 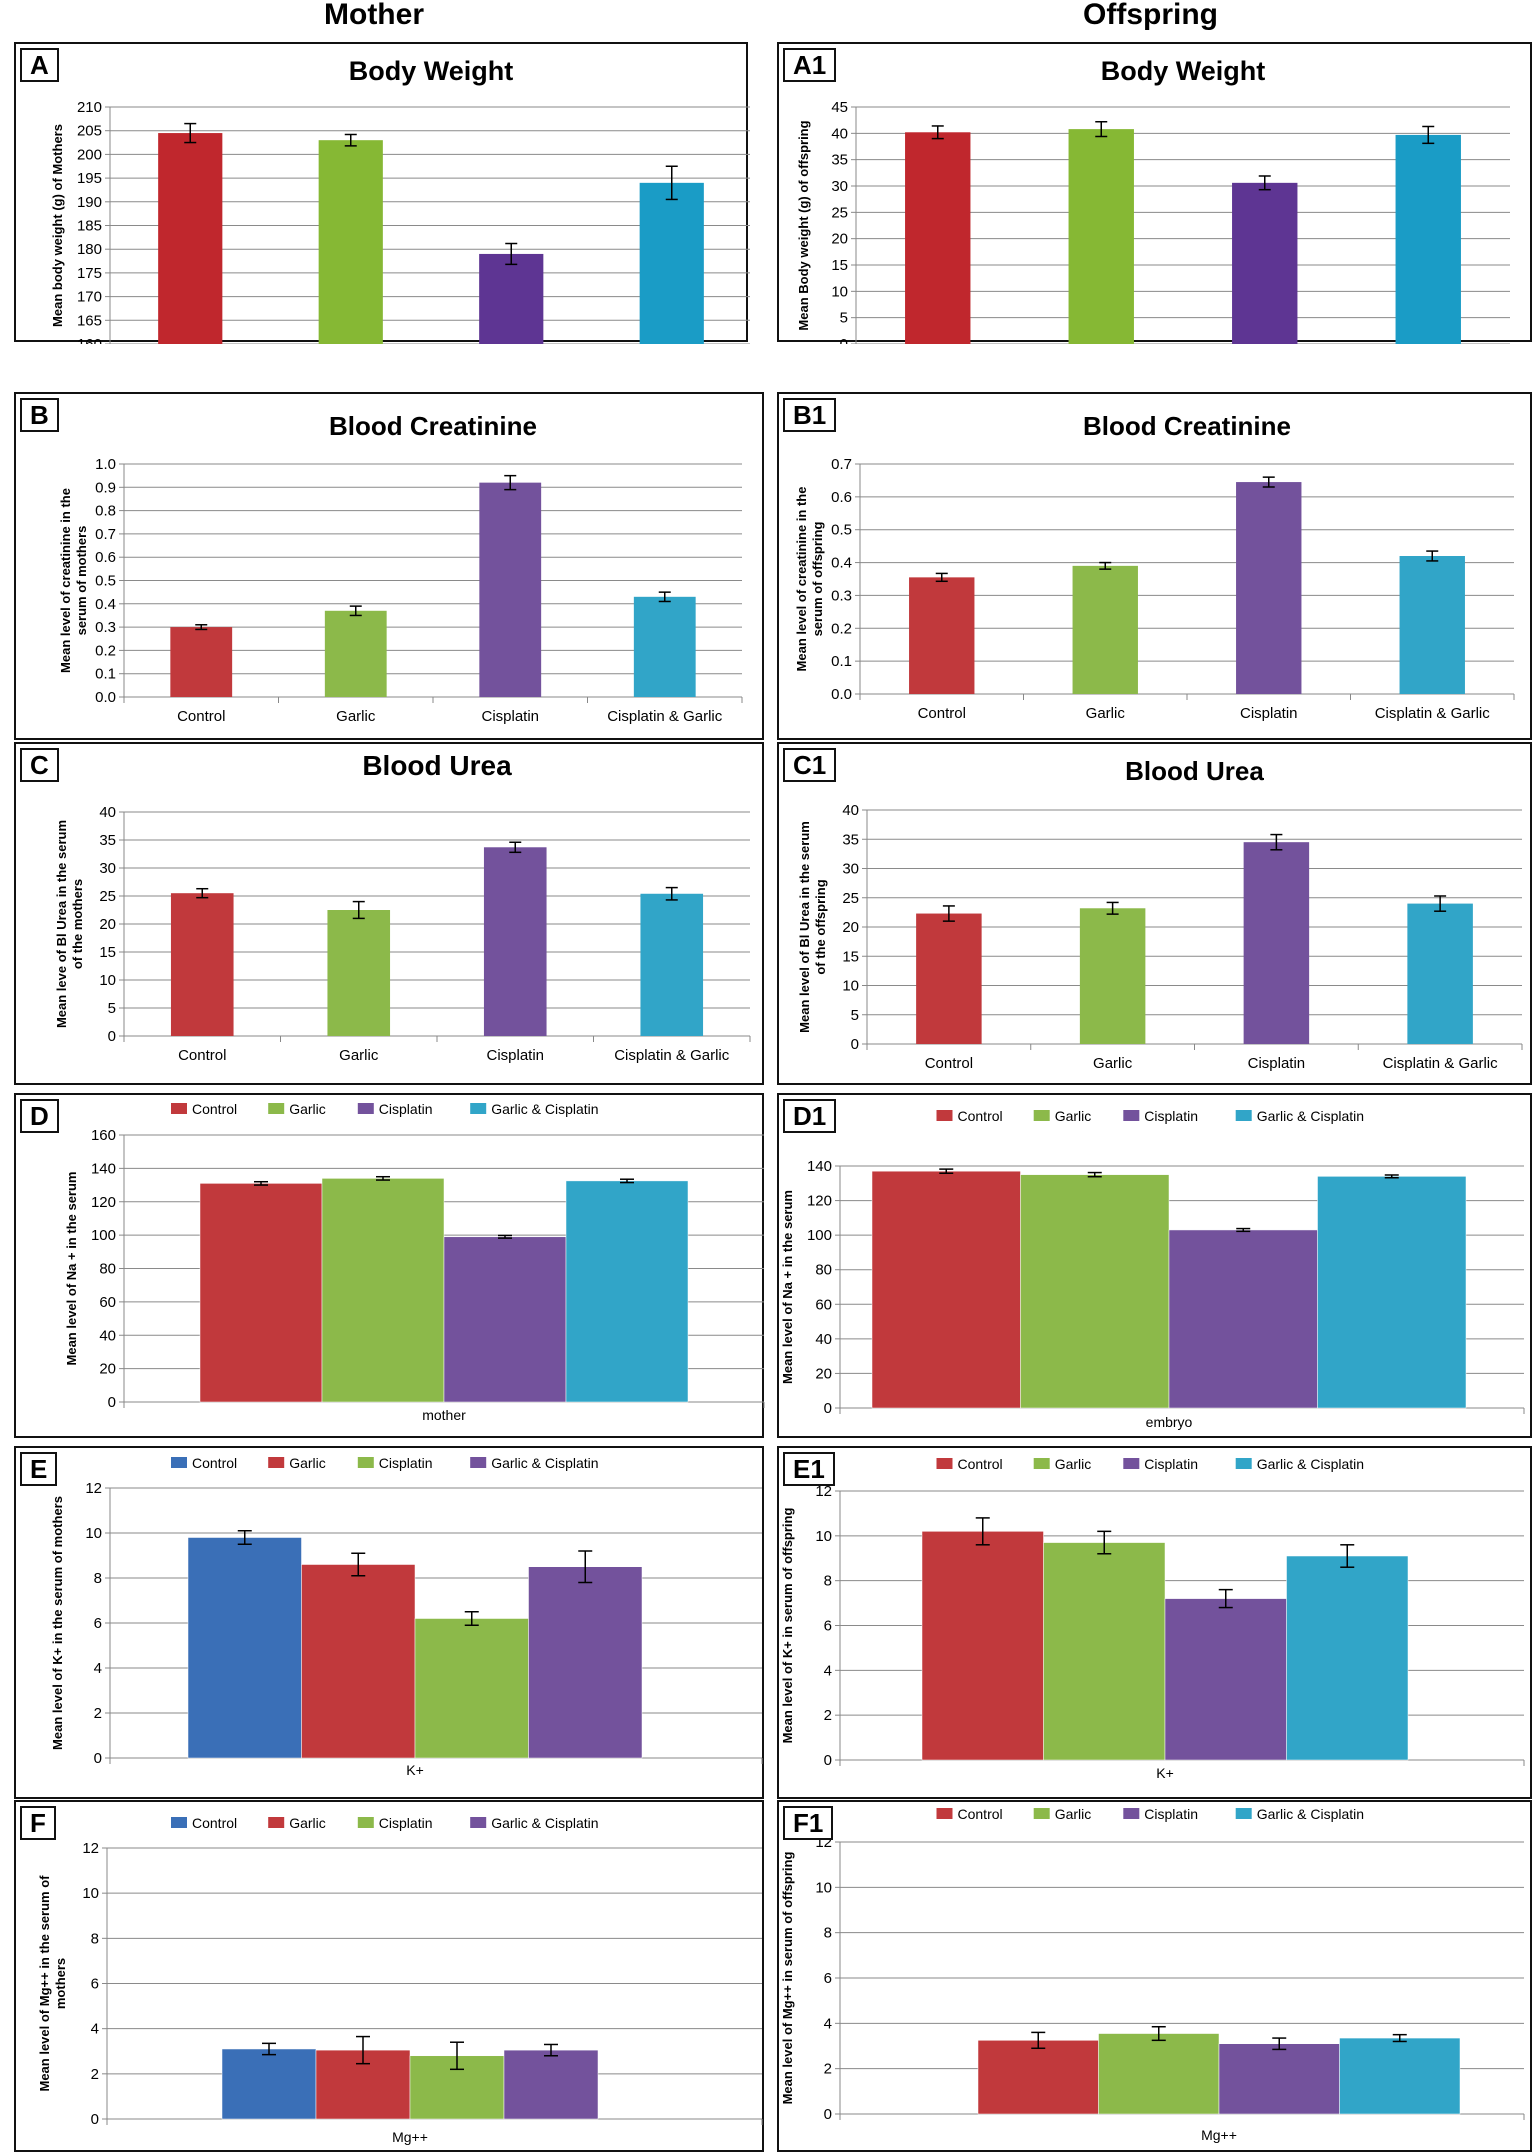 What do you see at coordinates (431, 71) in the screenshot?
I see `chart-title: Body Weight` at bounding box center [431, 71].